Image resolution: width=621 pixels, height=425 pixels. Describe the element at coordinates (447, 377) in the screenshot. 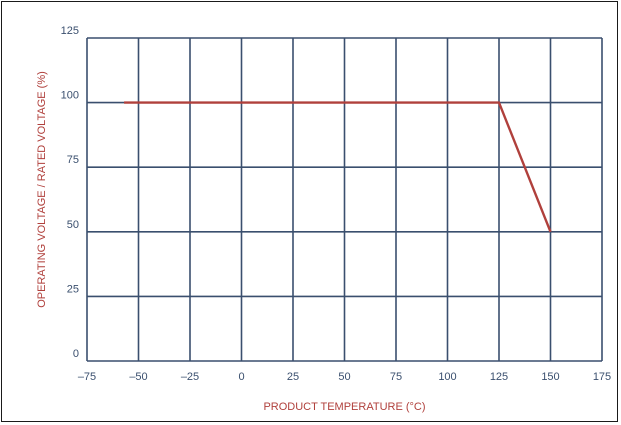

I see `x-tick-label: 100` at that location.